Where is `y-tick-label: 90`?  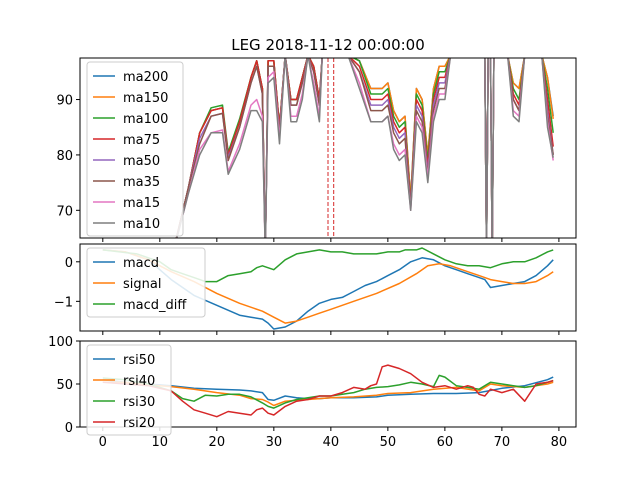
y-tick-label: 90 is located at coordinates (64, 101).